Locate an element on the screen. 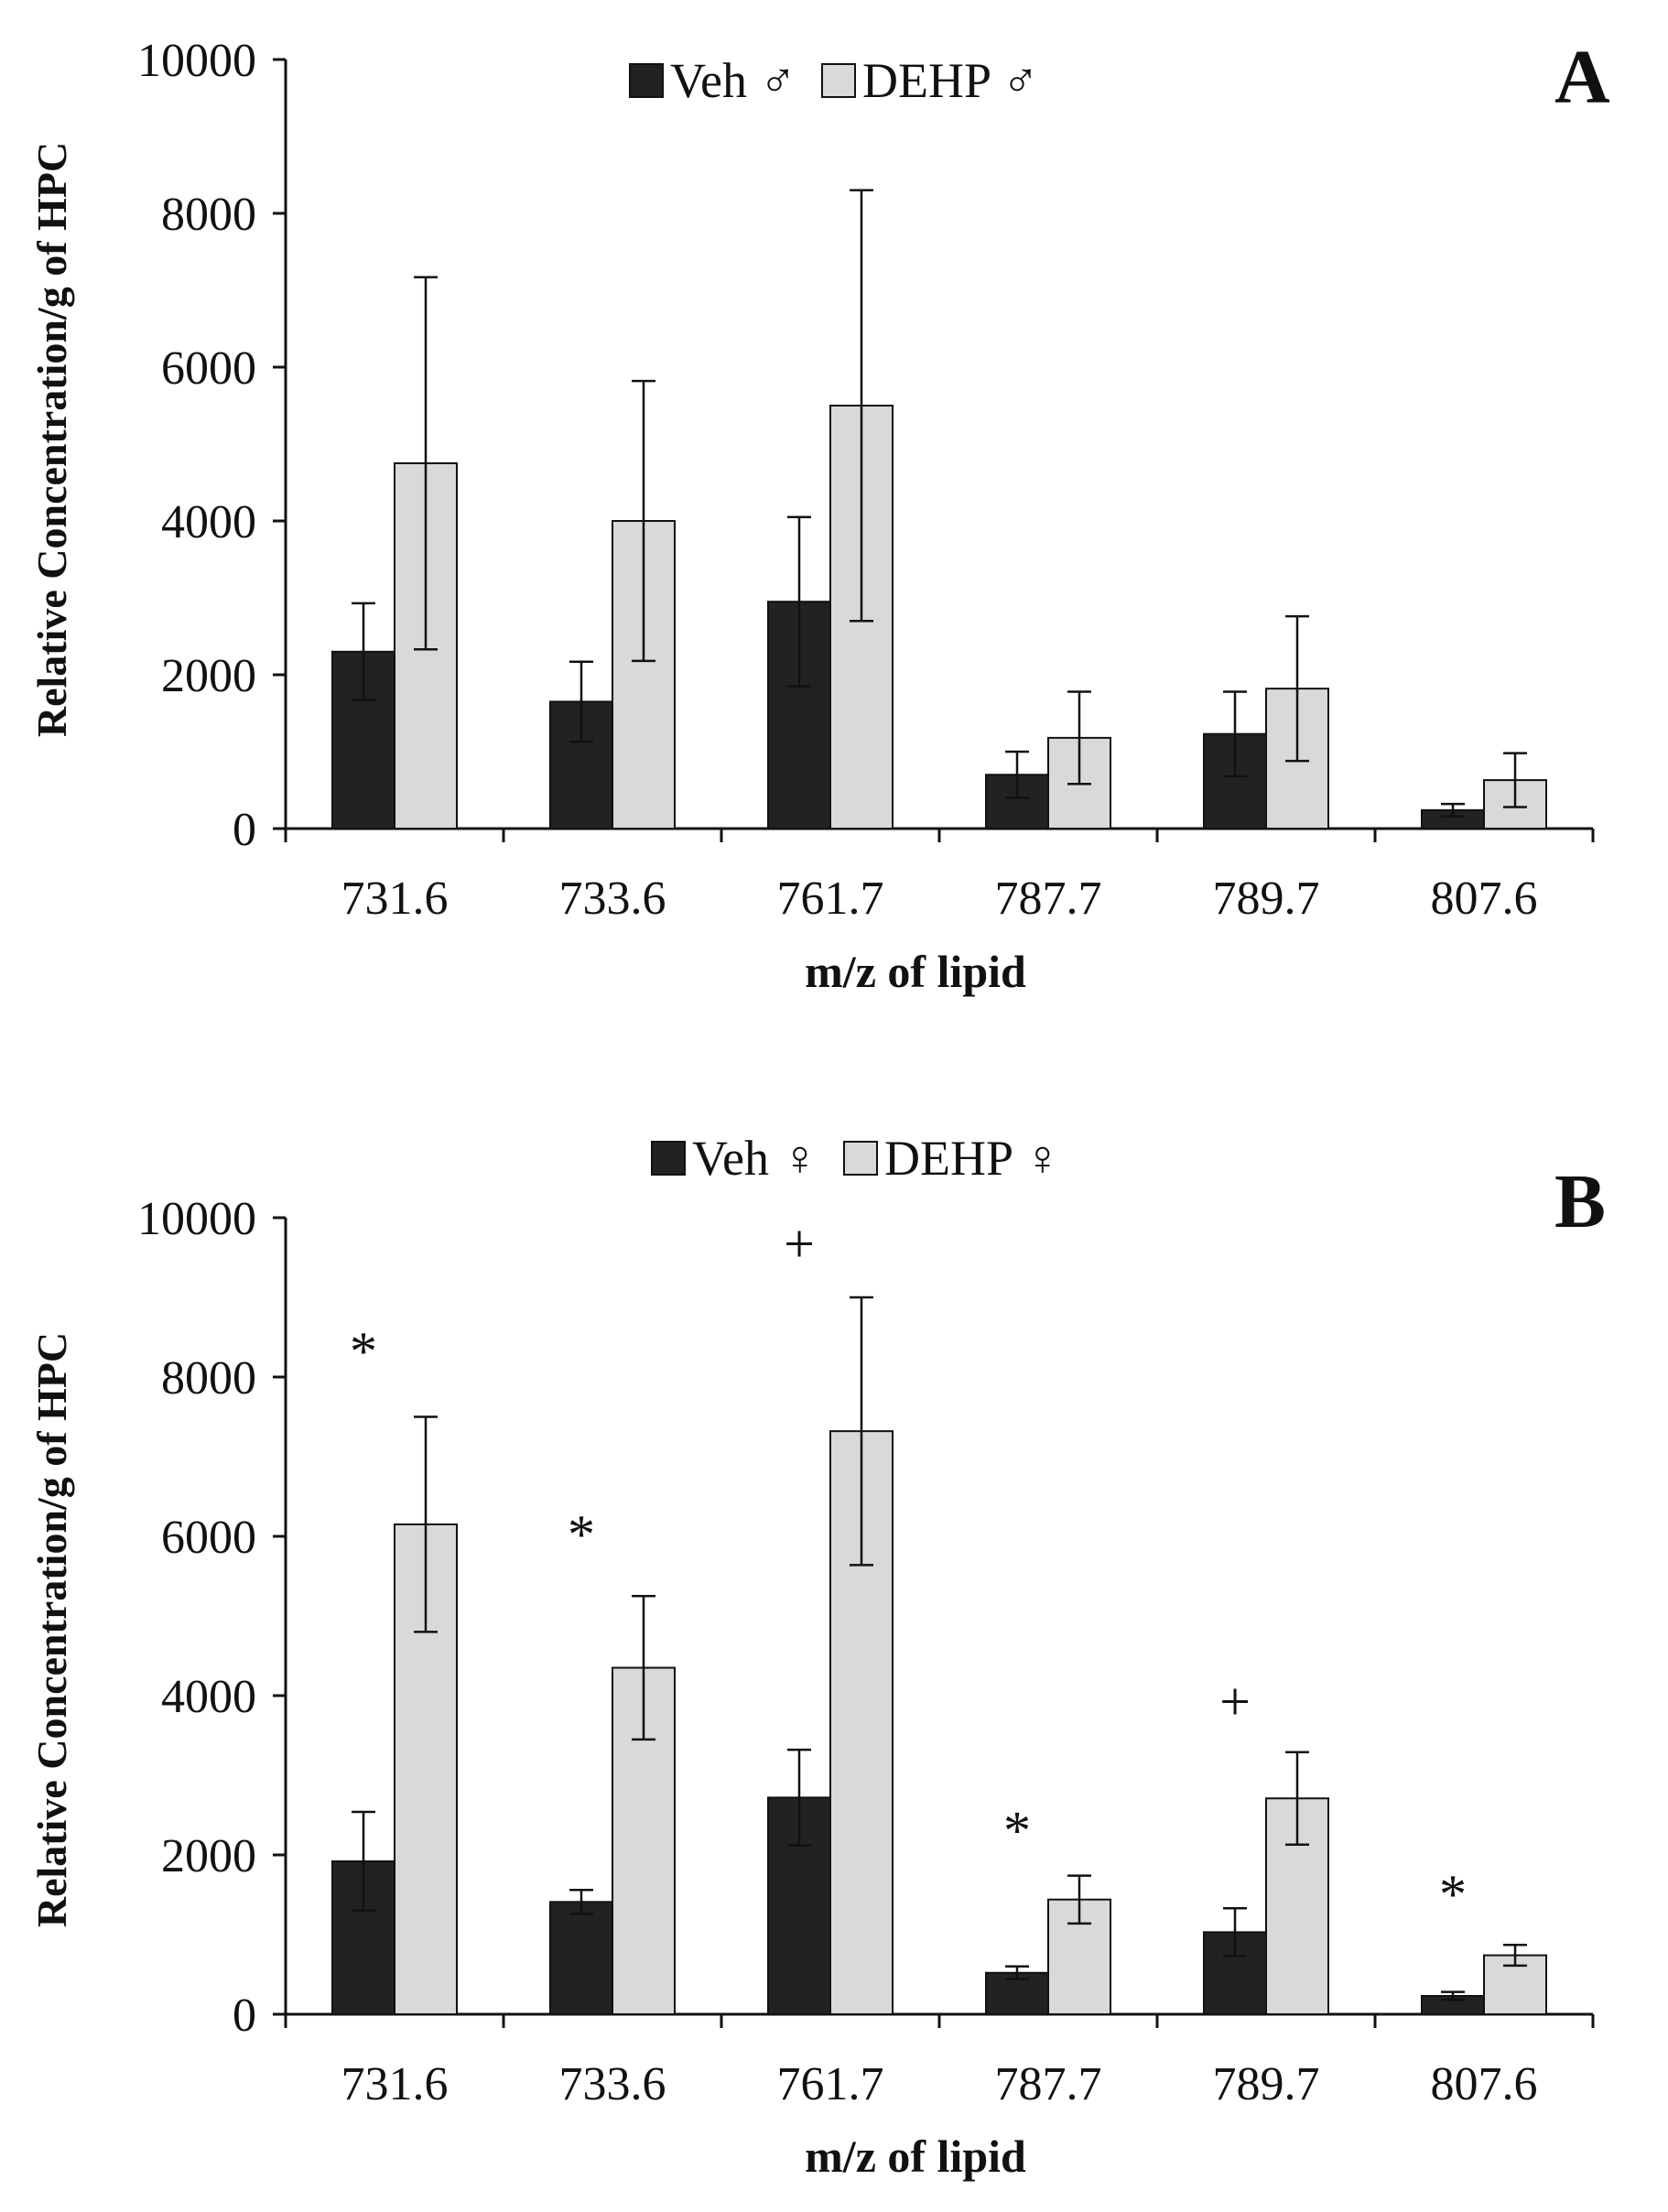  y-tick-label-b: 4000 is located at coordinates (209, 1697).